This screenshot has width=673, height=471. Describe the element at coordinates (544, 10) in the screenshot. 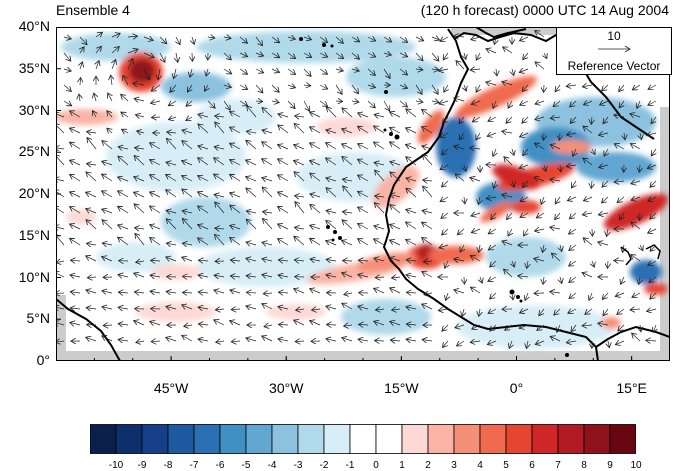

I see `forecast-time: (120 h forecast) 0000 UTC 14 Aug 2004` at that location.